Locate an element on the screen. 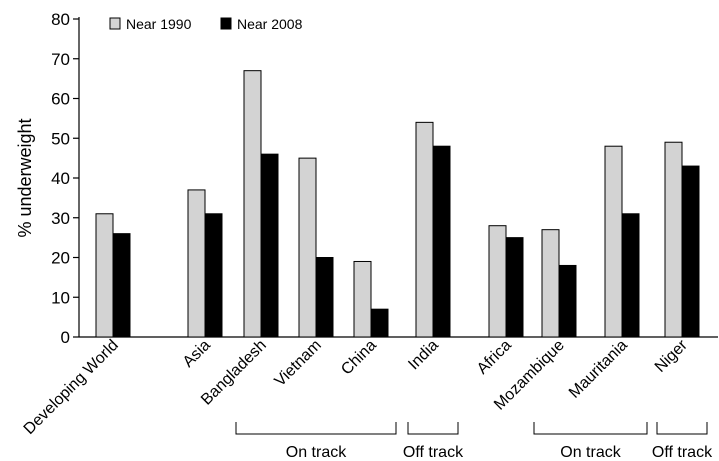 Image resolution: width=719 pixels, height=461 pixels. bar-china-near-1990 is located at coordinates (362, 299).